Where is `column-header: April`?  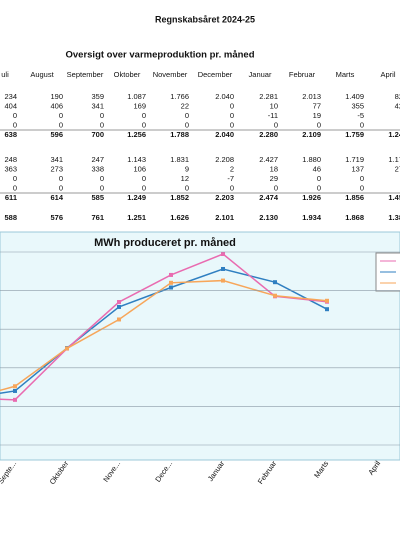 column-header: April is located at coordinates (387, 74).